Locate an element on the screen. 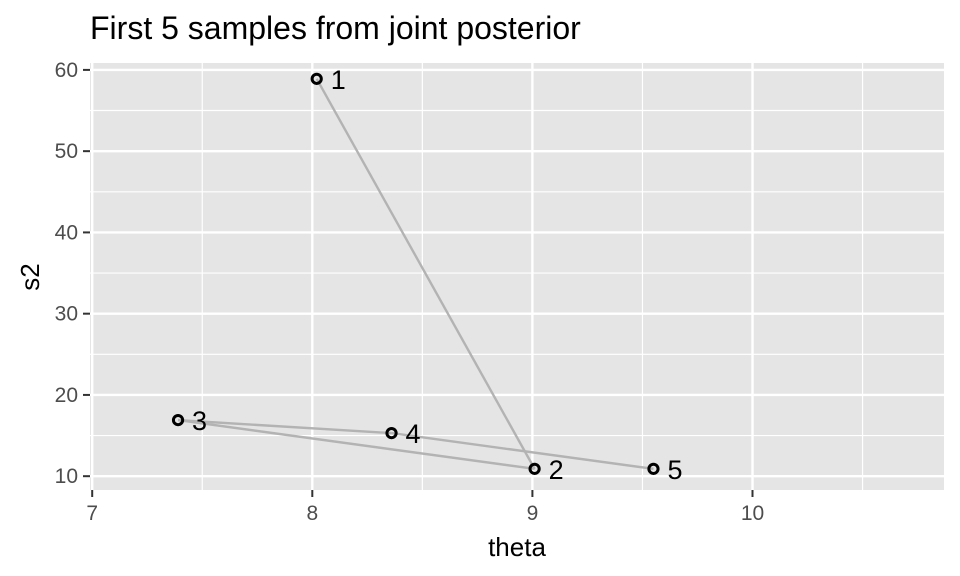  point-label-4: 4 is located at coordinates (413, 434).